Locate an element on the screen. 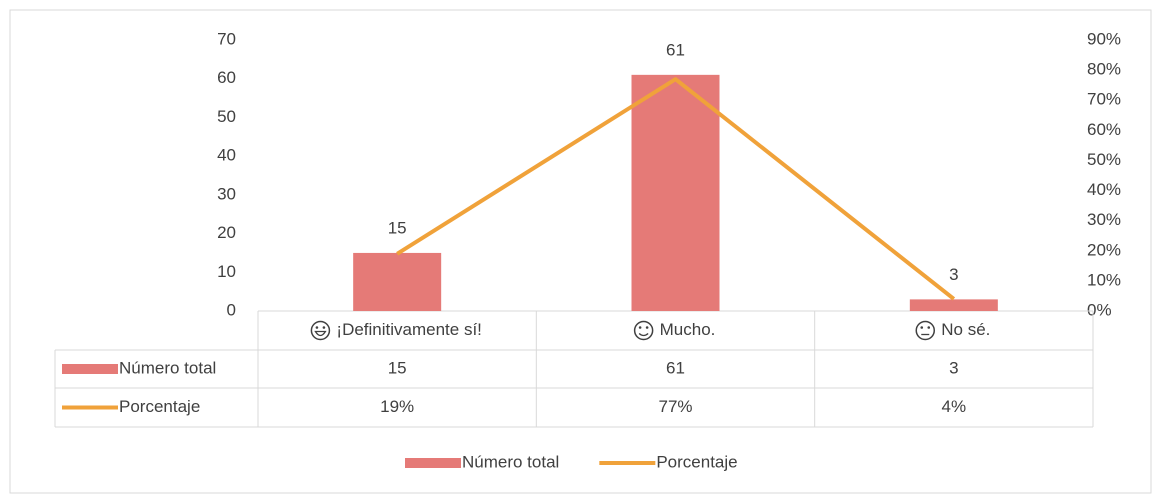 This screenshot has width=1162, height=494. y2-tick-label: 70% is located at coordinates (1104, 99).